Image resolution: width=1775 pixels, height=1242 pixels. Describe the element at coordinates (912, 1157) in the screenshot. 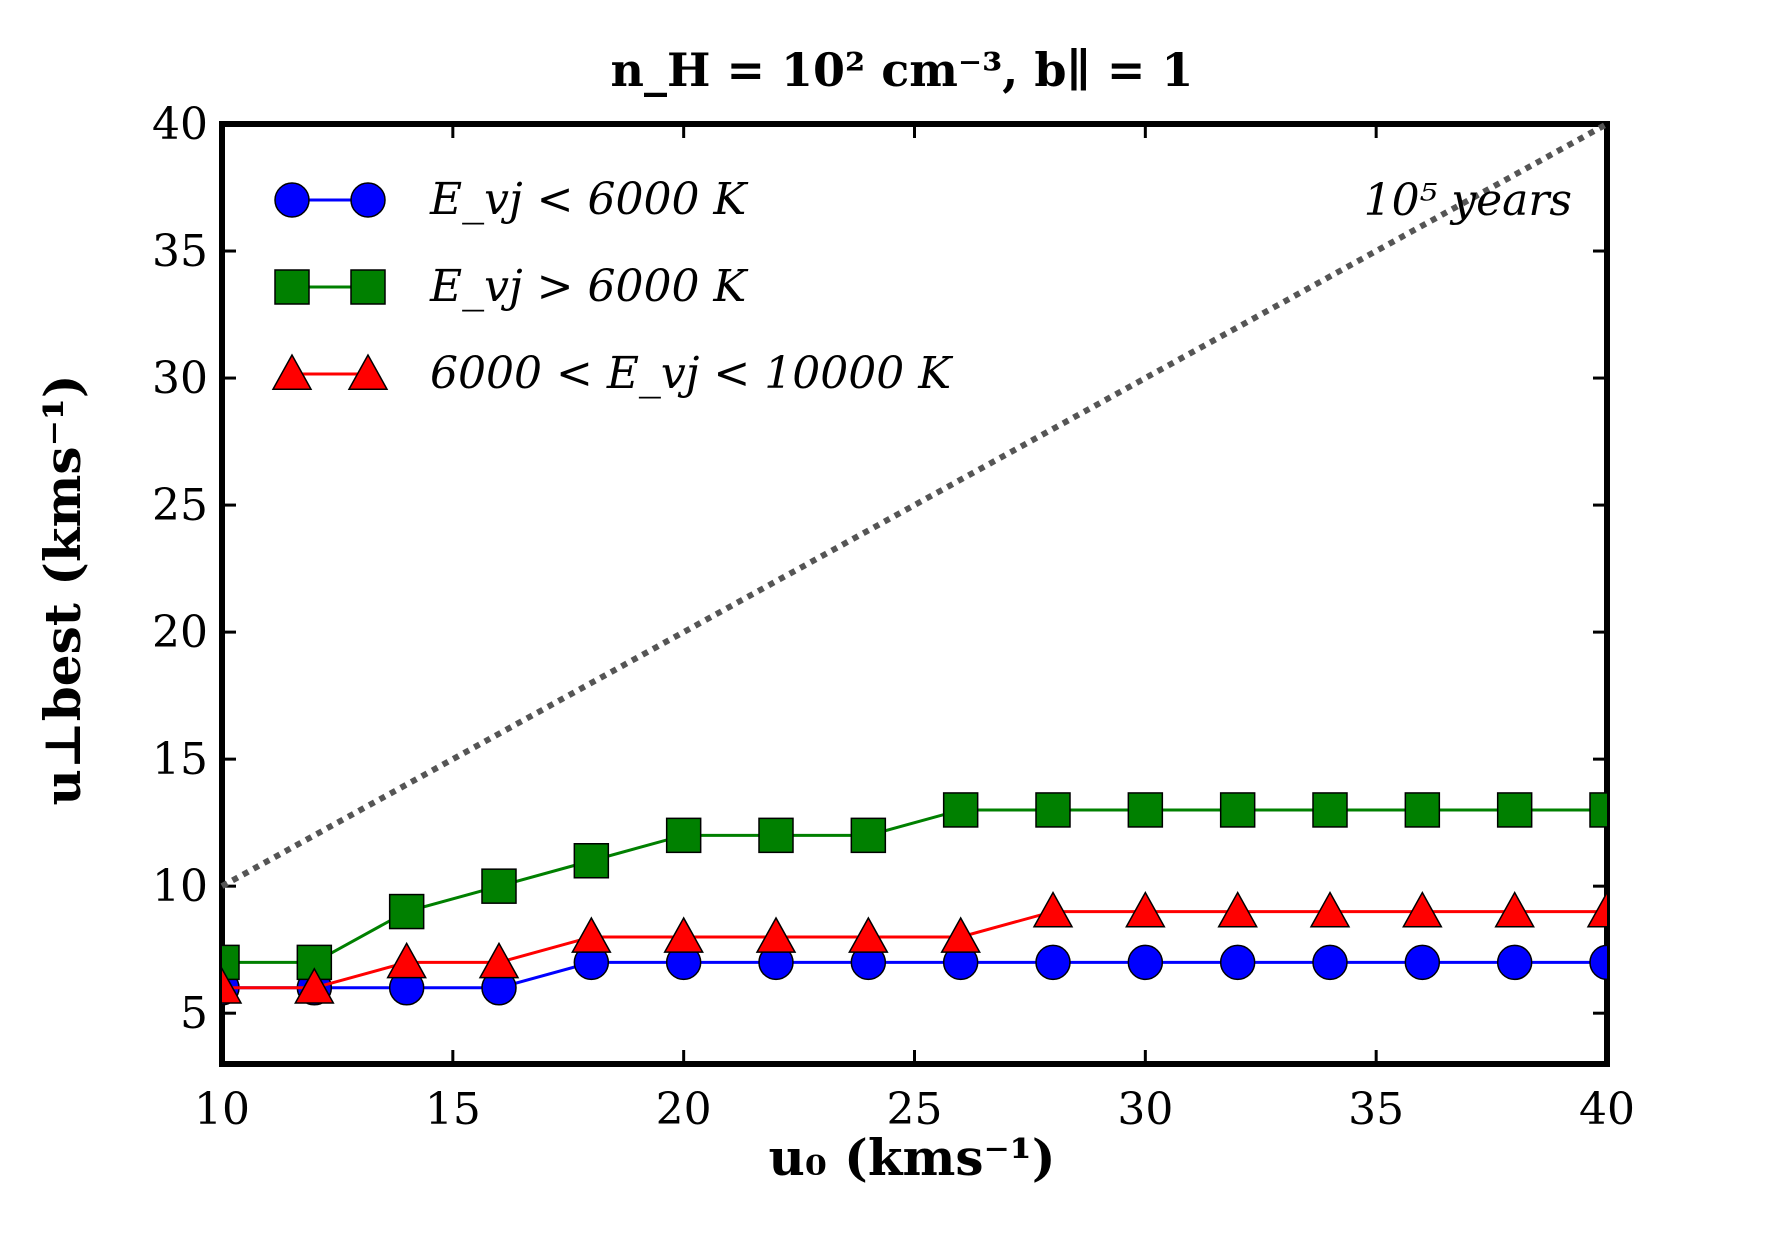

I see `x-axis-title: u₀ (kms⁻¹)` at that location.